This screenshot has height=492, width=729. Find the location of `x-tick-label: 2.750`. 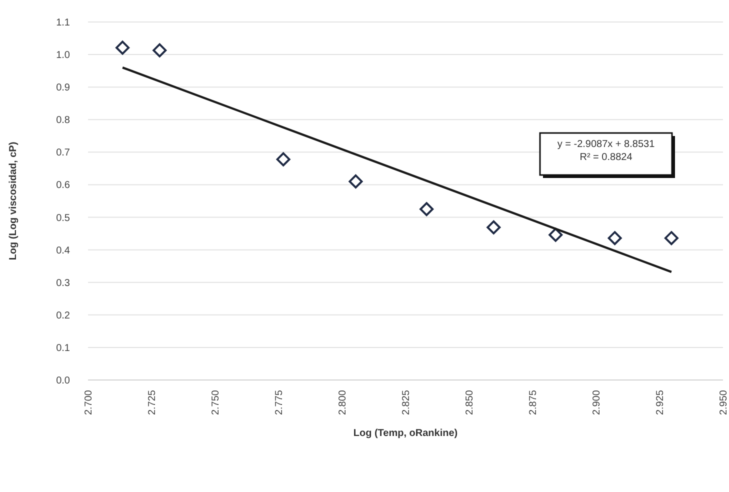

x-tick-label: 2.750 is located at coordinates (216, 403).